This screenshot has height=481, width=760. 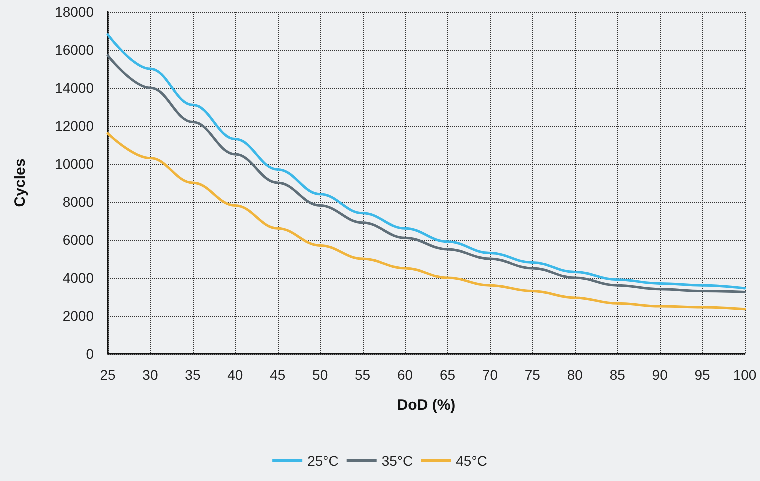 I want to click on y-tick-label: 2000, so click(x=78, y=316).